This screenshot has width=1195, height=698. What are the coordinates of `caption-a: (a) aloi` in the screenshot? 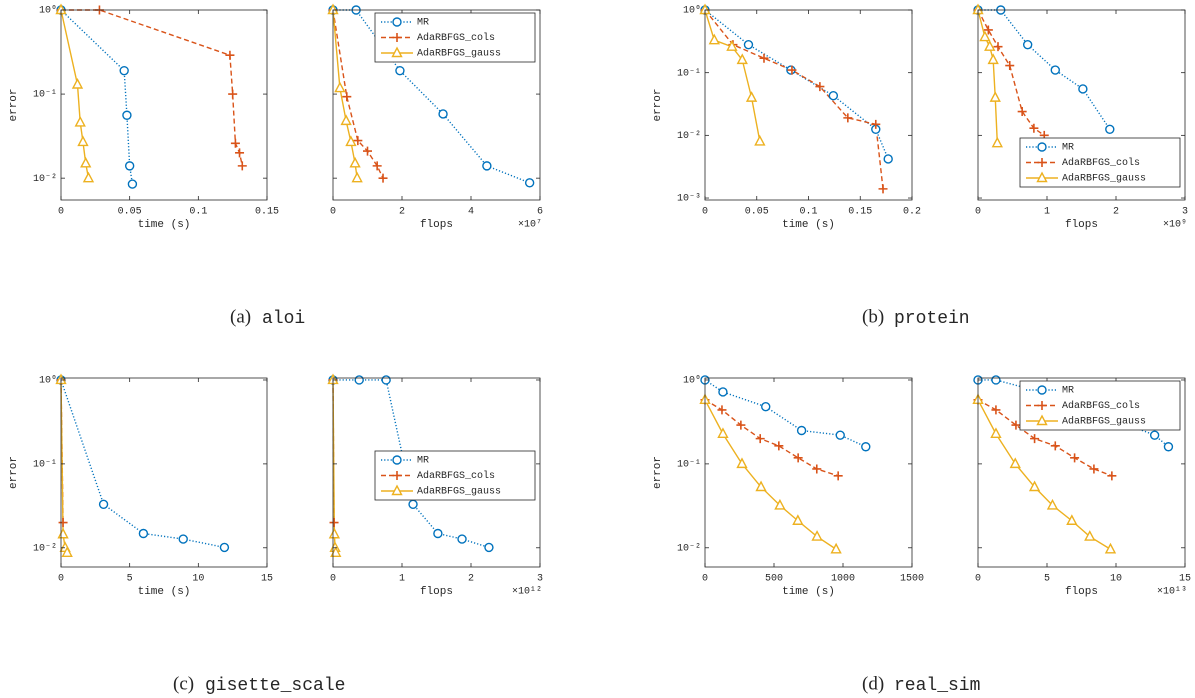 It's located at (267, 317).